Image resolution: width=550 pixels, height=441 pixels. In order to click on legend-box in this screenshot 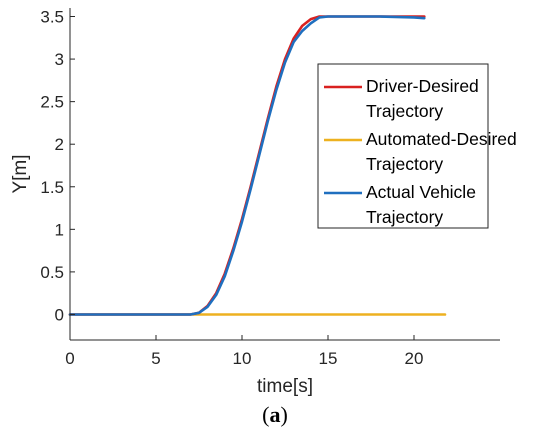, I will do `click(403, 146)`.